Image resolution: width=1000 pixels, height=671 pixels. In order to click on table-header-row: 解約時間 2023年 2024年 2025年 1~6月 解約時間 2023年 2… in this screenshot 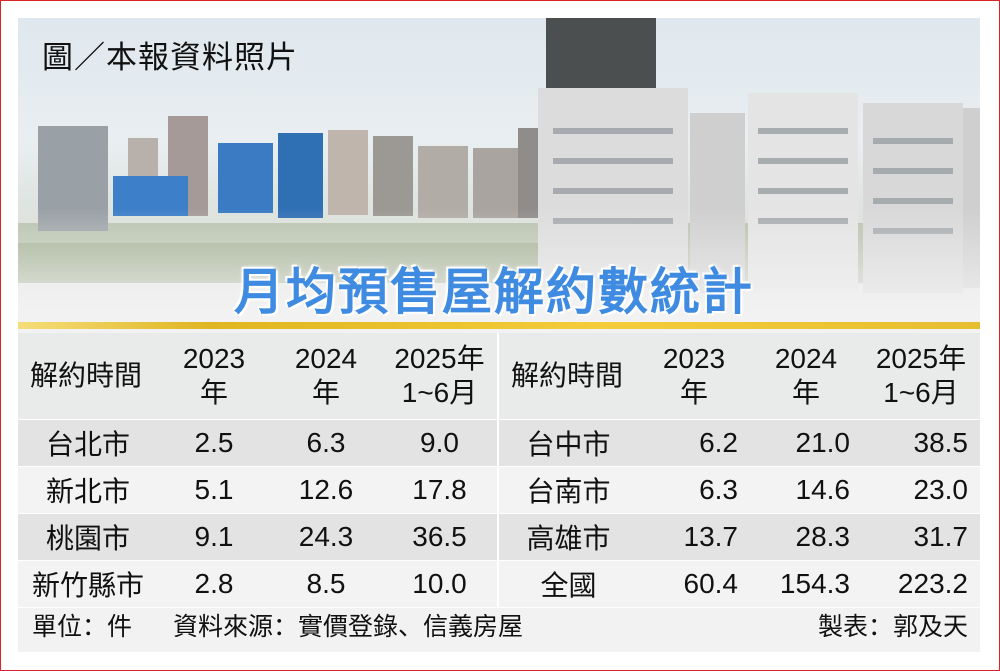, I will do `click(499, 376)`.